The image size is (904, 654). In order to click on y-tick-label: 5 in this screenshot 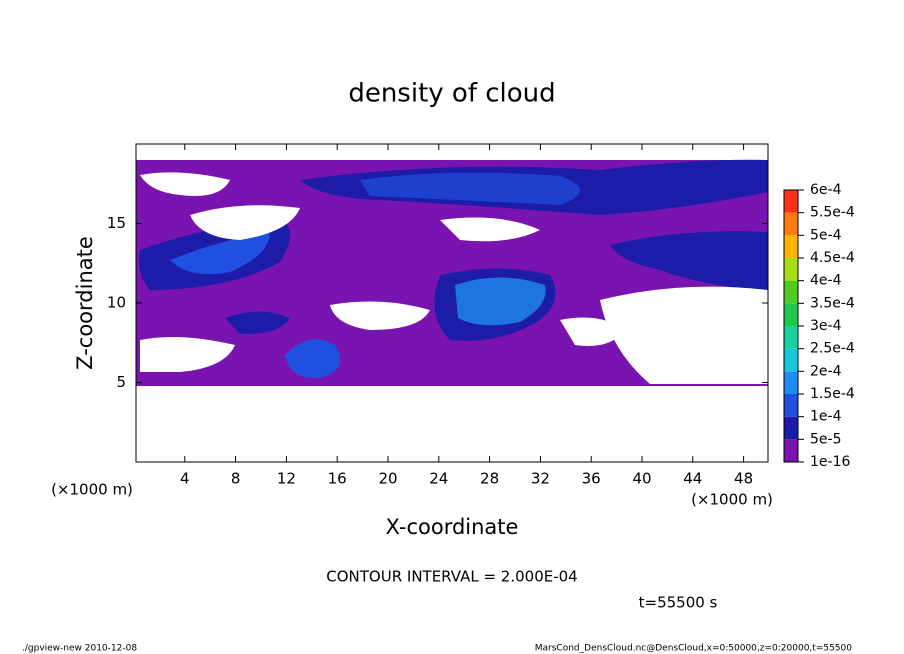, I will do `click(121, 382)`.